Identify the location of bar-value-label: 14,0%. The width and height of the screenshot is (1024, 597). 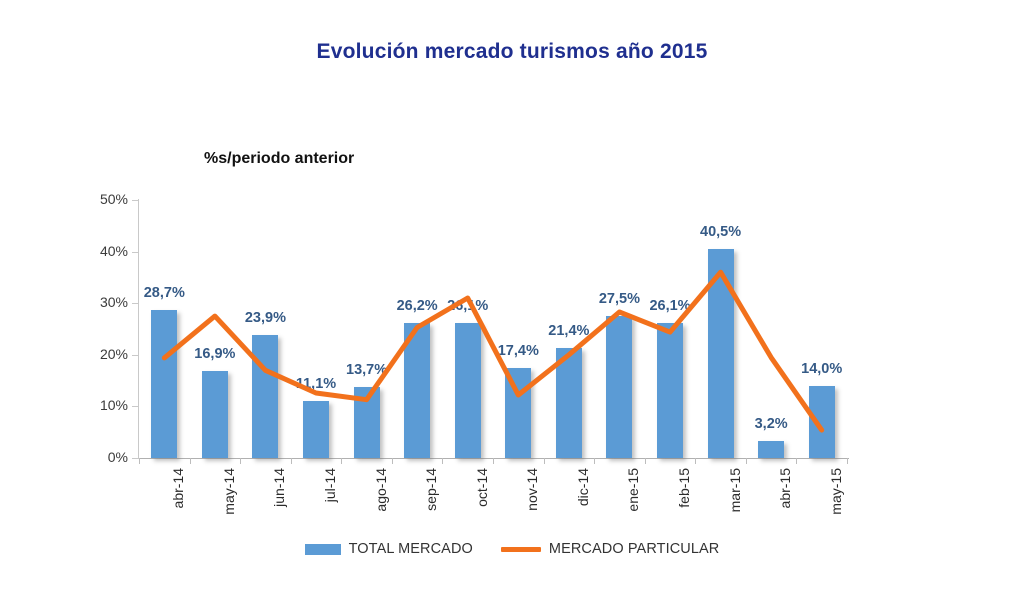
(822, 368).